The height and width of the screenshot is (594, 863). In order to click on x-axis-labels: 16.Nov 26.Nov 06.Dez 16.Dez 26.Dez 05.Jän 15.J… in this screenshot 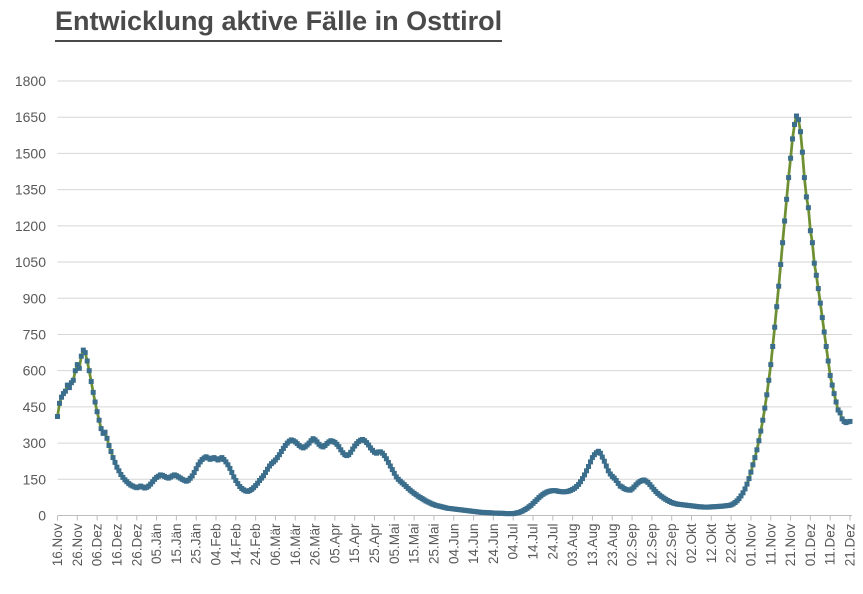, I will do `click(454, 544)`.